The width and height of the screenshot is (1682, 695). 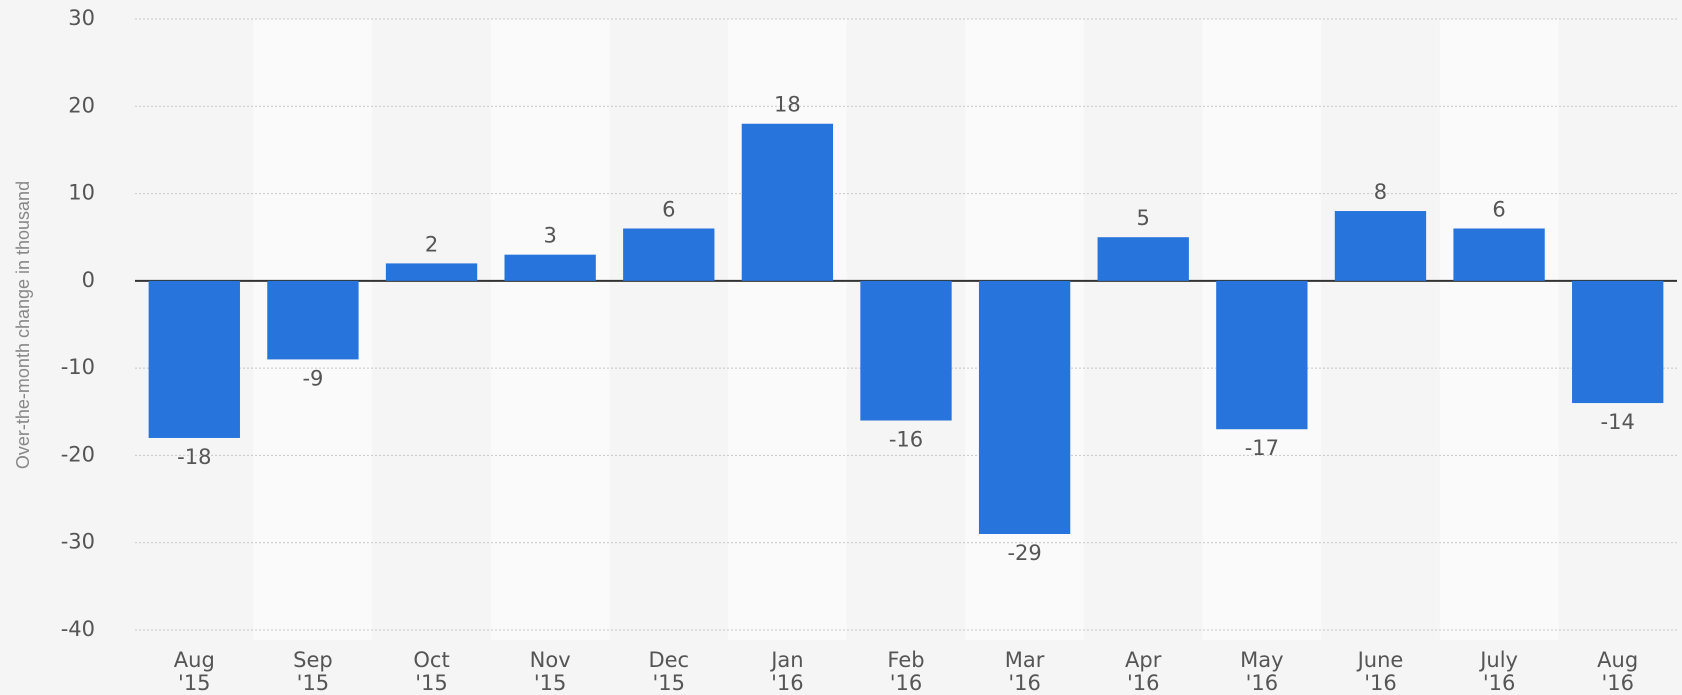 What do you see at coordinates (81, 193) in the screenshot?
I see `y-tick-label: 10` at bounding box center [81, 193].